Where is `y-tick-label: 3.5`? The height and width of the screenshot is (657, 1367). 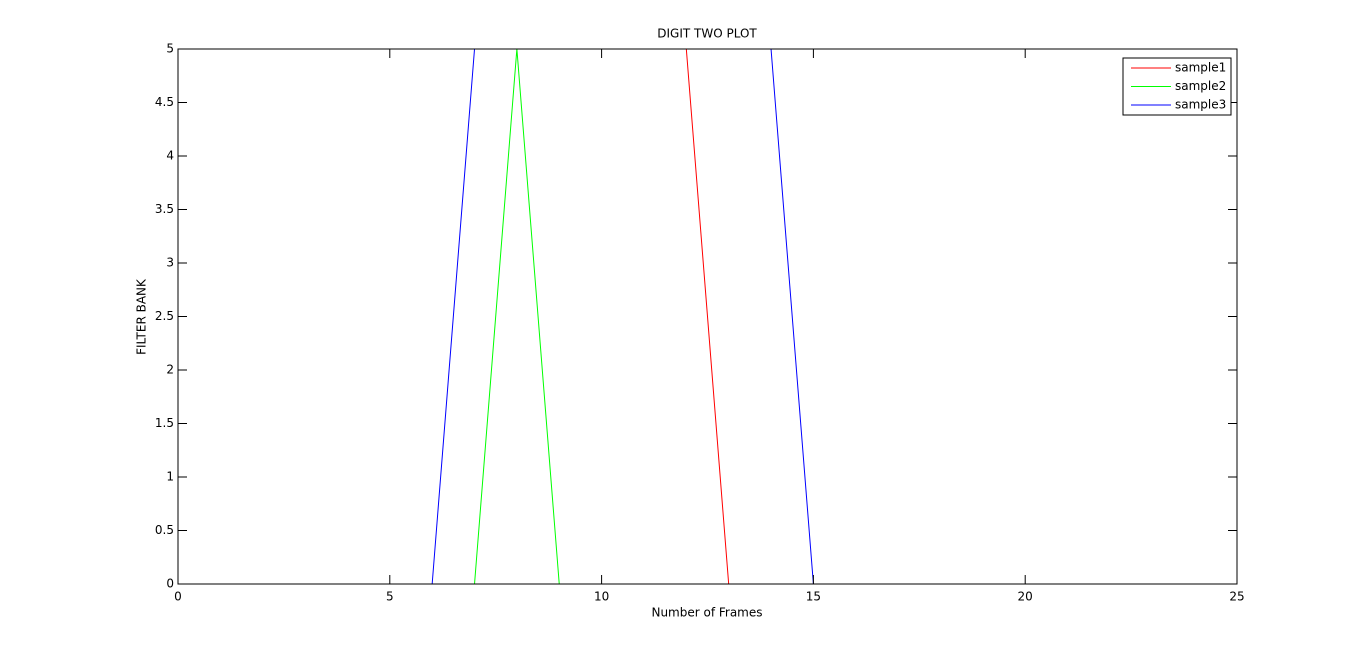 y-tick-label: 3.5 is located at coordinates (164, 209).